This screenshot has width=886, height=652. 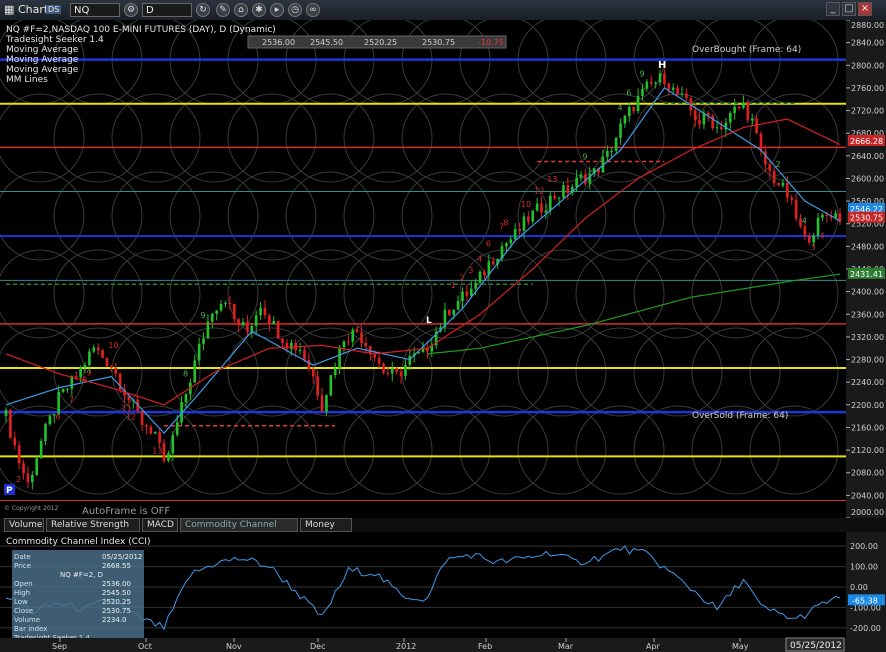 I want to click on price-tick-label: 2320.00, so click(x=867, y=337).